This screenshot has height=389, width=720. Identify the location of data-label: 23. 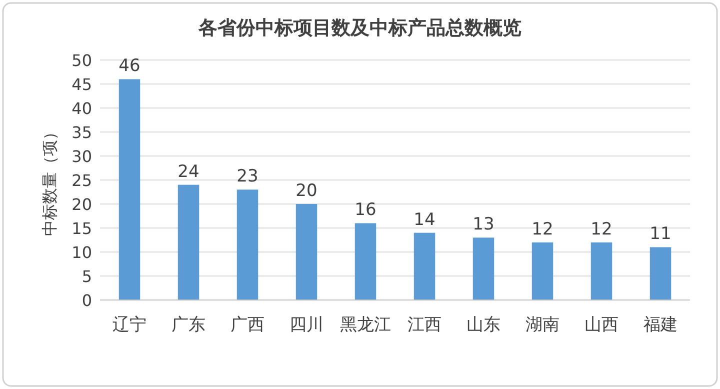
(247, 176).